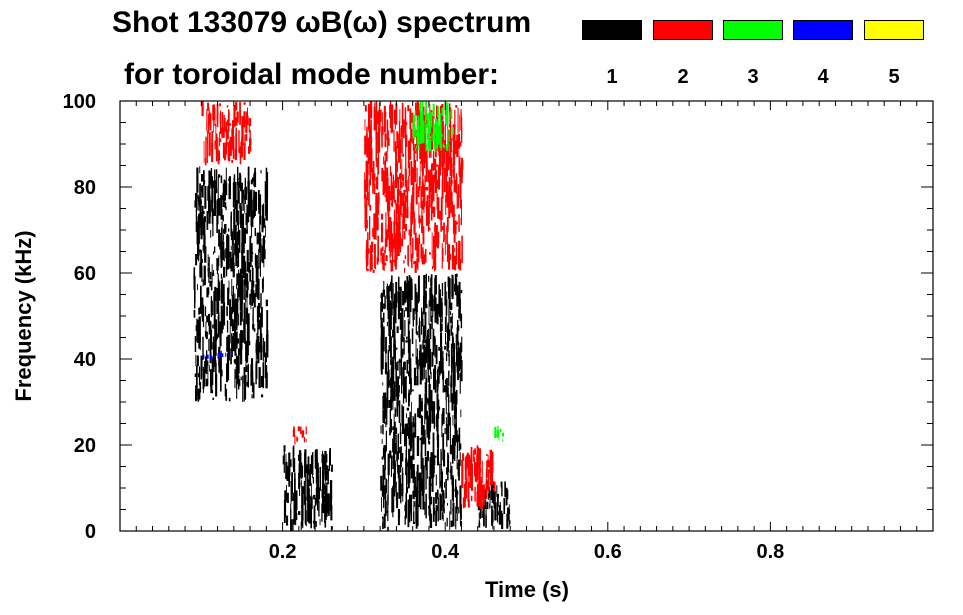 The width and height of the screenshot is (963, 615). Describe the element at coordinates (226, 354) in the screenshot. I see `mode-4-streak` at that location.